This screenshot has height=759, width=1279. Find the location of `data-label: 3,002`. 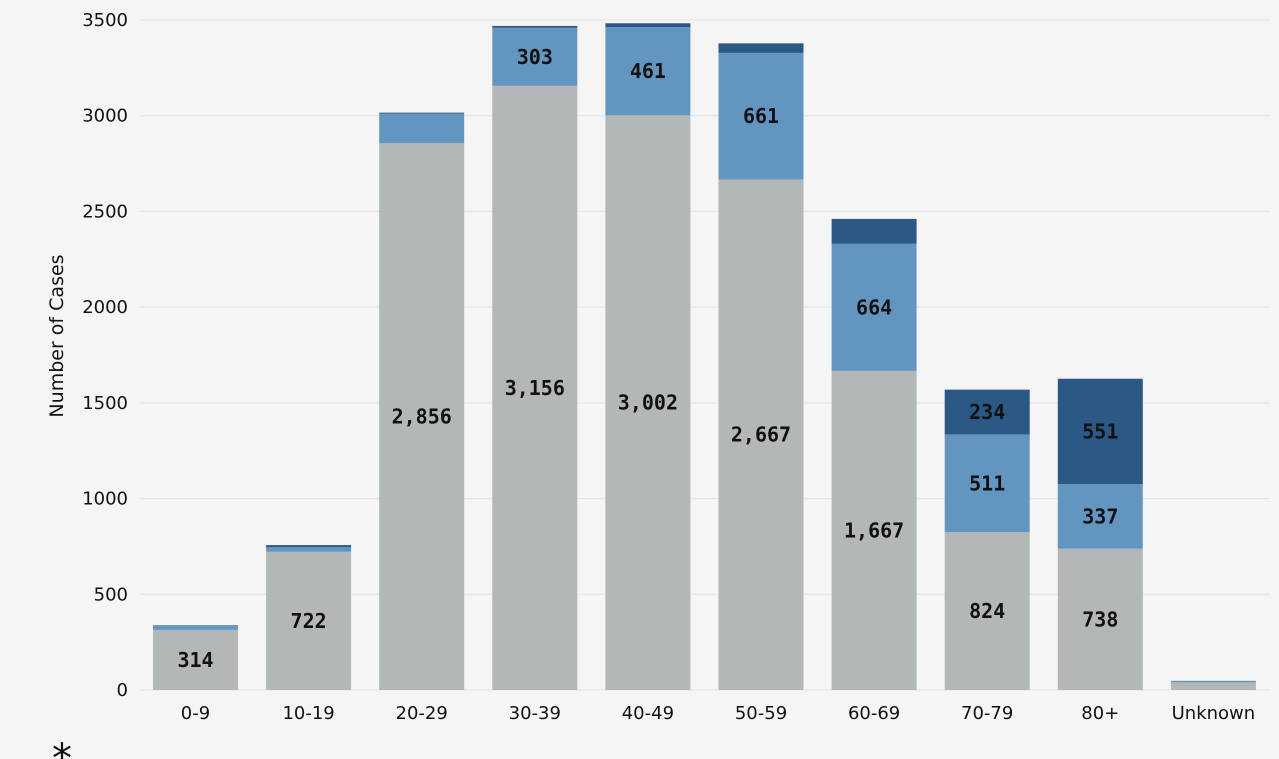

data-label: 3,002 is located at coordinates (648, 403).